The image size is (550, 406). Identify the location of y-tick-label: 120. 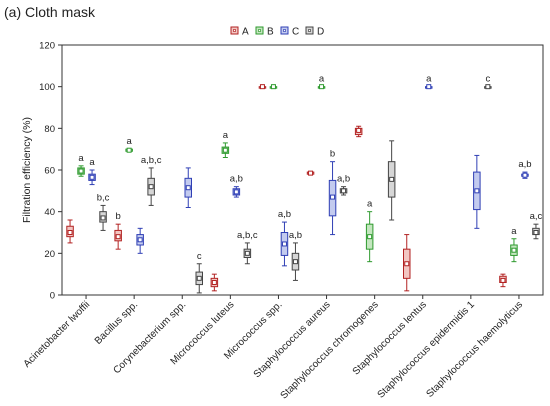
(47, 46).